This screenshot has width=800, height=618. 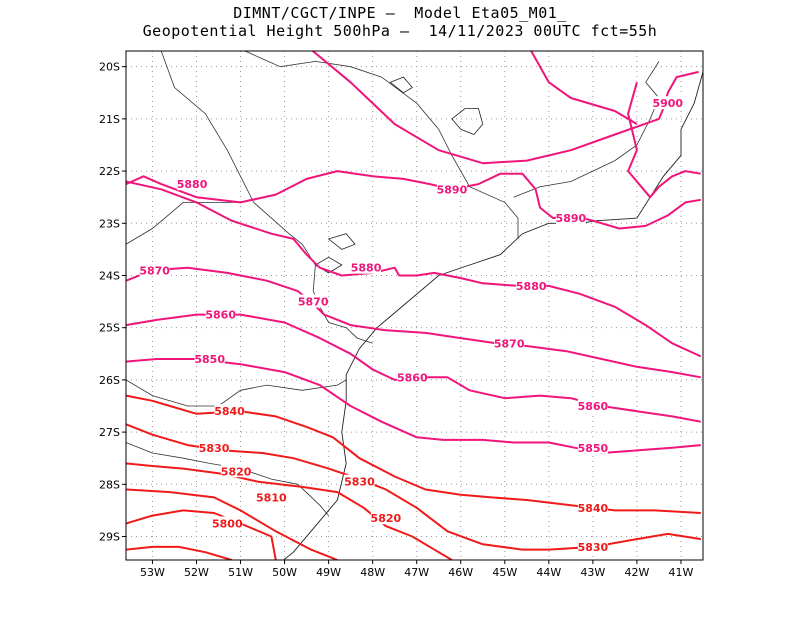 I want to click on x-tick-label: 46W, so click(x=460, y=572).